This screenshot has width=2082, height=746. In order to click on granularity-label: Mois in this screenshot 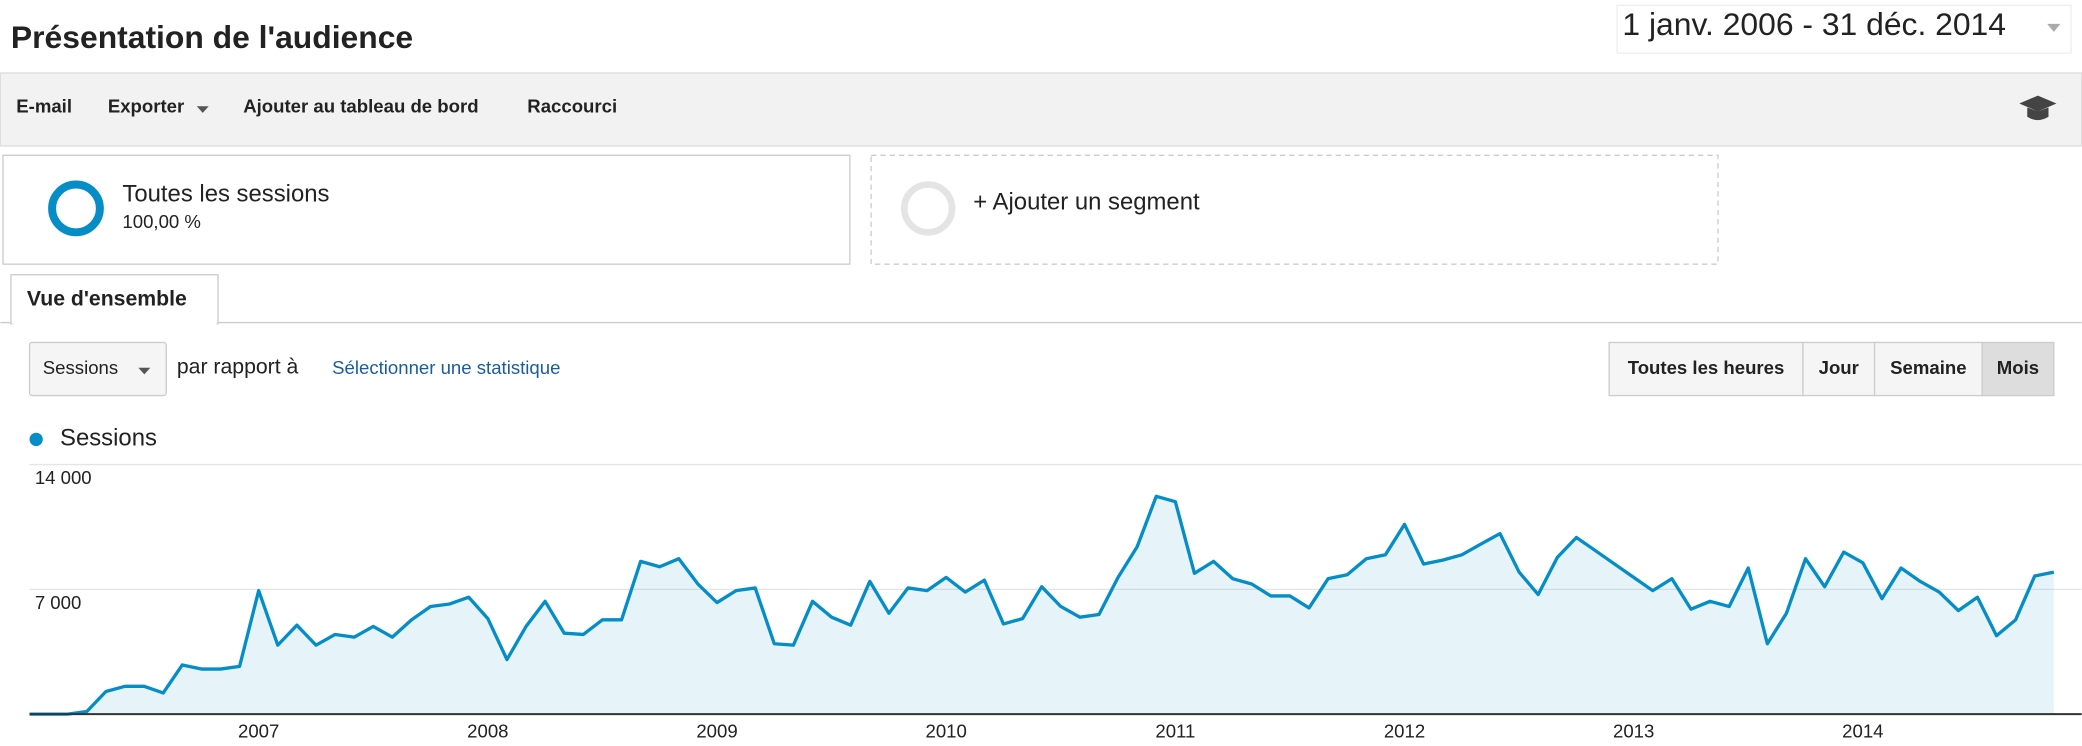, I will do `click(2018, 367)`.